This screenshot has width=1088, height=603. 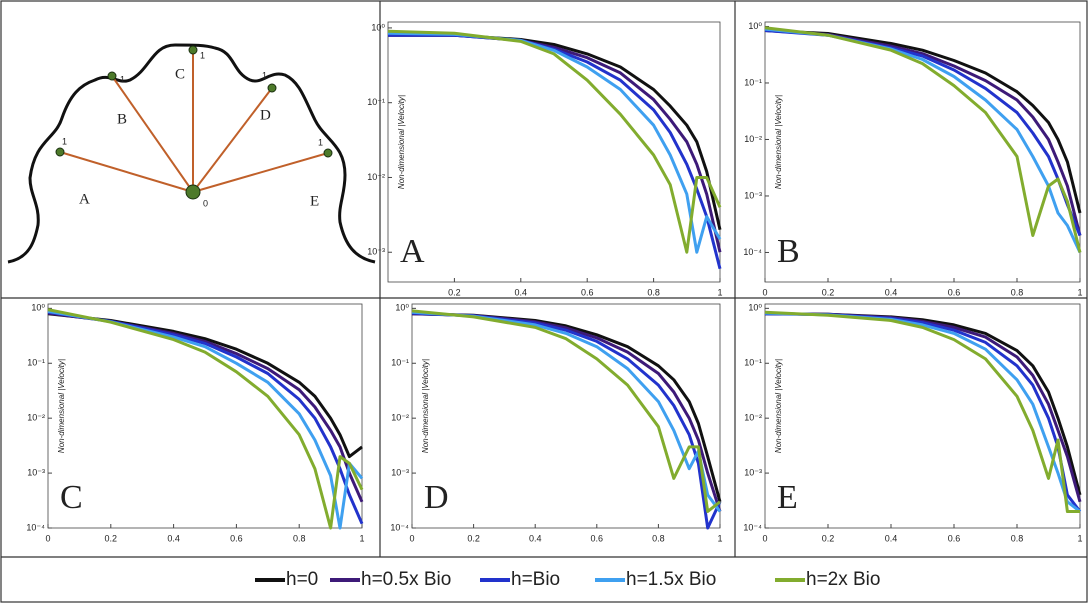 I want to click on legend-label: h=Bio, so click(x=535, y=579).